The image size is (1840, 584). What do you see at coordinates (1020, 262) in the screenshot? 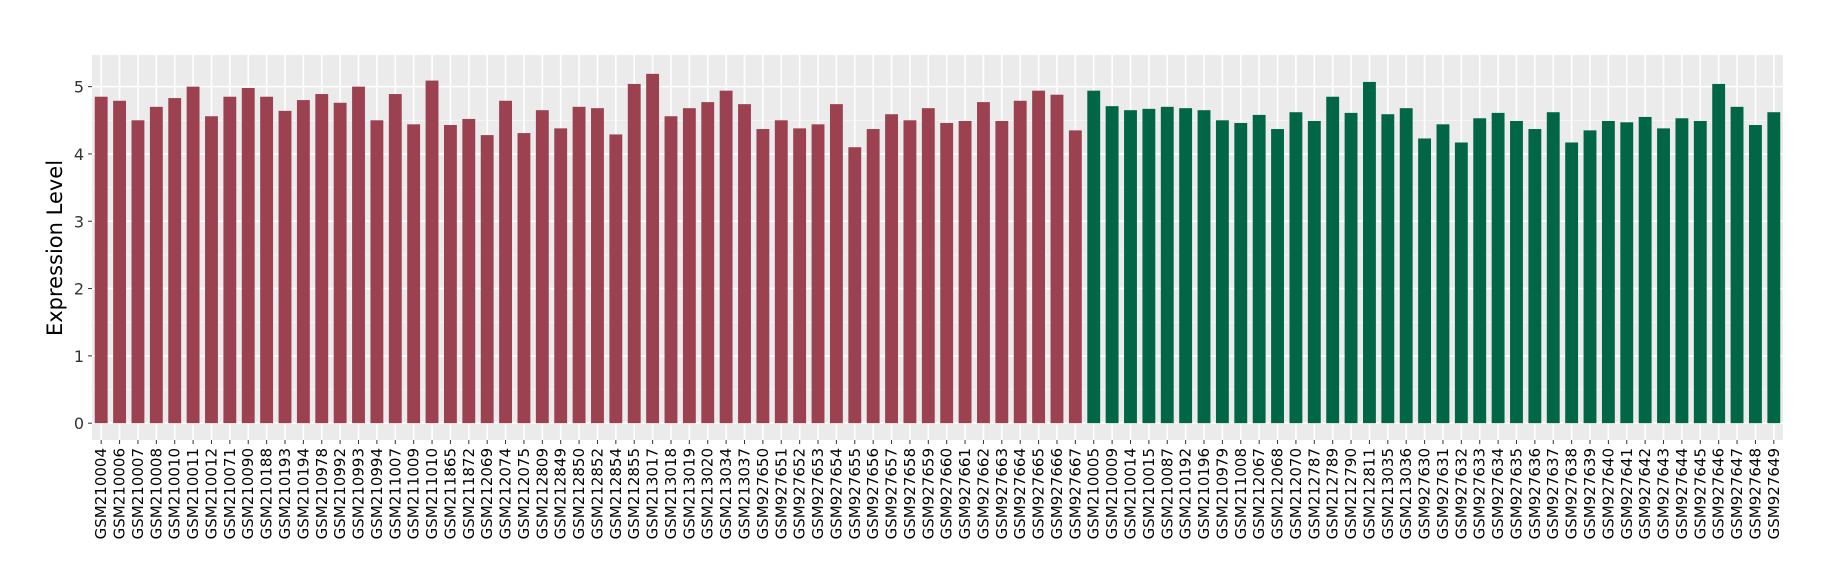
I see `bar-GSM927664` at bounding box center [1020, 262].